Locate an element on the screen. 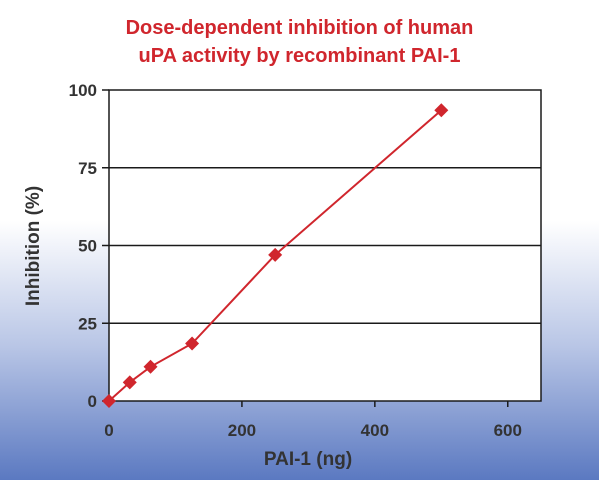 The height and width of the screenshot is (480, 599). y-tick-label: 25 is located at coordinates (87, 323).